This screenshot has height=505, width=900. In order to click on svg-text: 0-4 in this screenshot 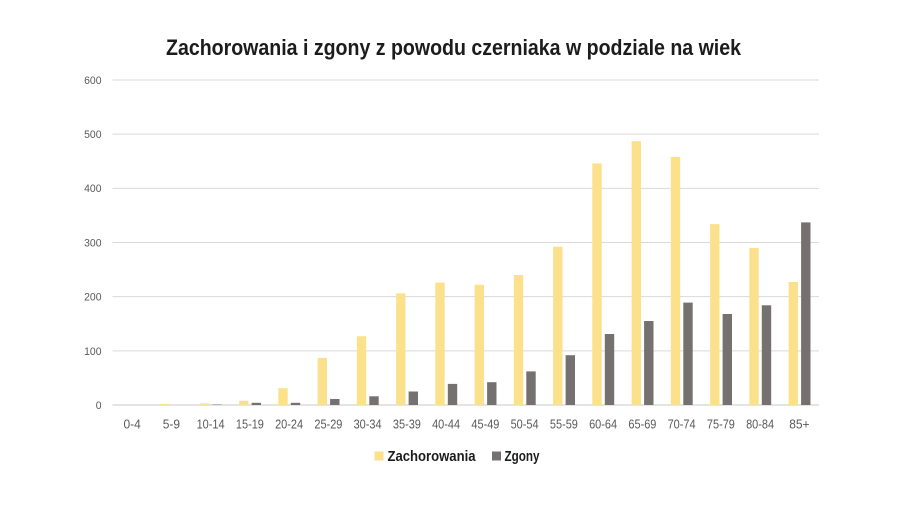, I will do `click(131, 424)`.